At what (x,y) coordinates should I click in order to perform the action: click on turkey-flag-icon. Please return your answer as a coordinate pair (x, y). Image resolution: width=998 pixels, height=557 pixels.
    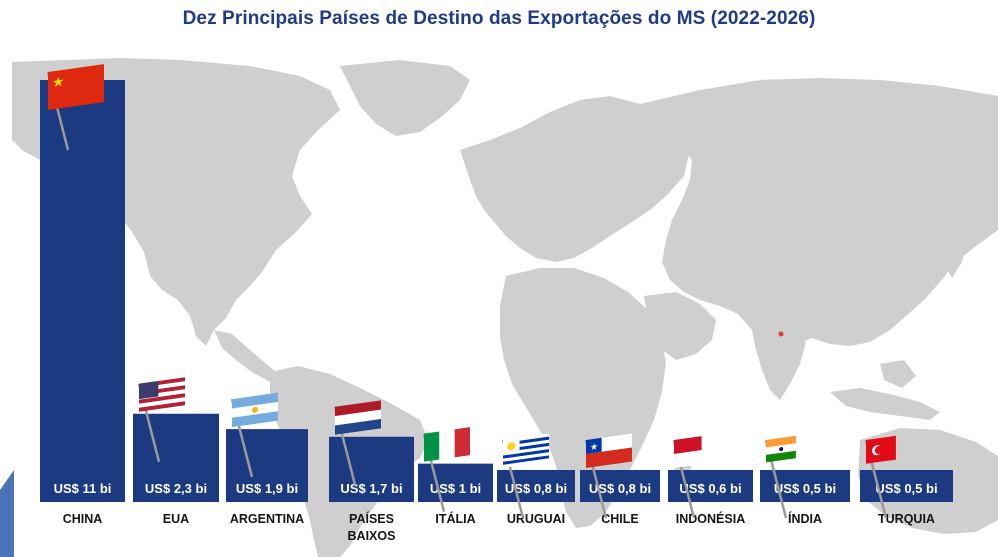
    Looking at the image, I should click on (880, 477).